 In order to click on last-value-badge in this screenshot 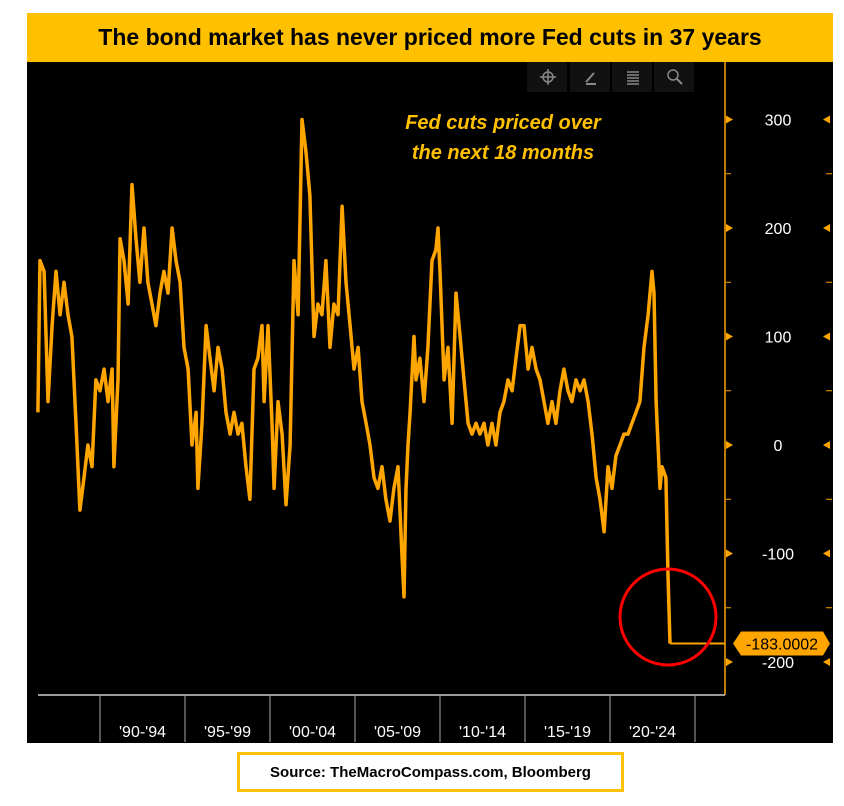, I will do `click(781, 643)`.